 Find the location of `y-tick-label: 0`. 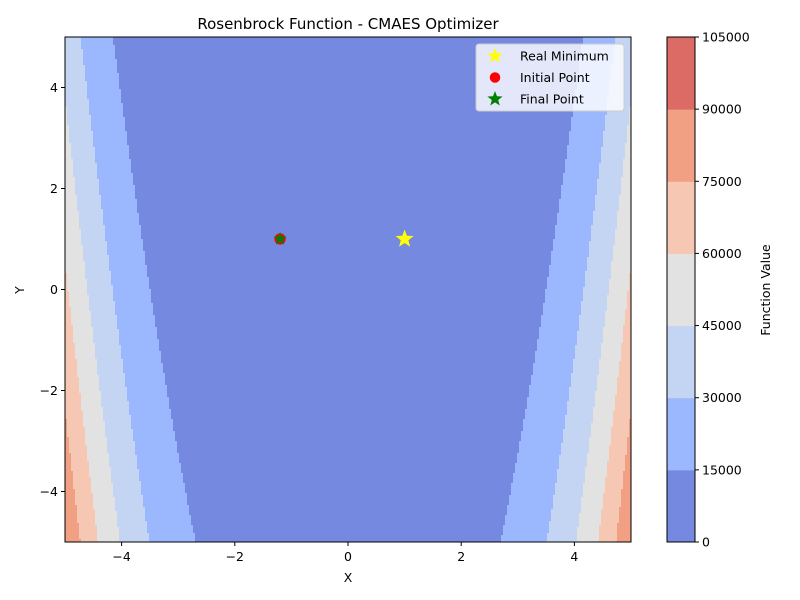

y-tick-label: 0 is located at coordinates (54, 289).